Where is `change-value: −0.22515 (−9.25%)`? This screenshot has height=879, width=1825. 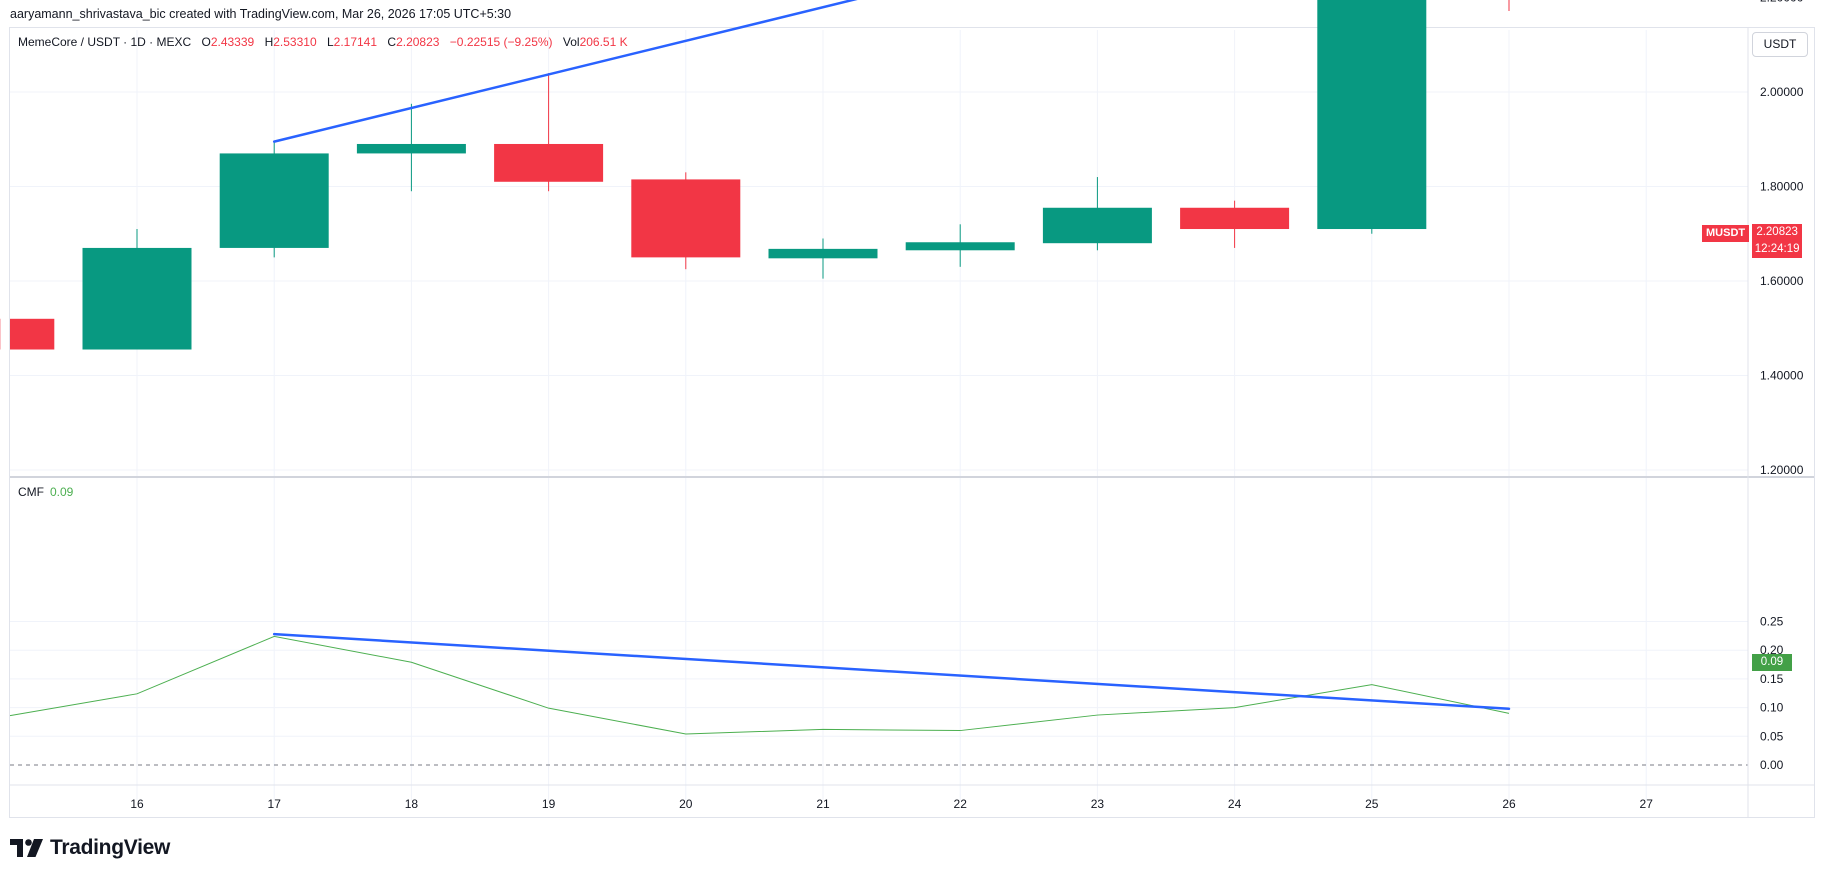
change-value: −0.22515 (−9.25%) is located at coordinates (501, 42).